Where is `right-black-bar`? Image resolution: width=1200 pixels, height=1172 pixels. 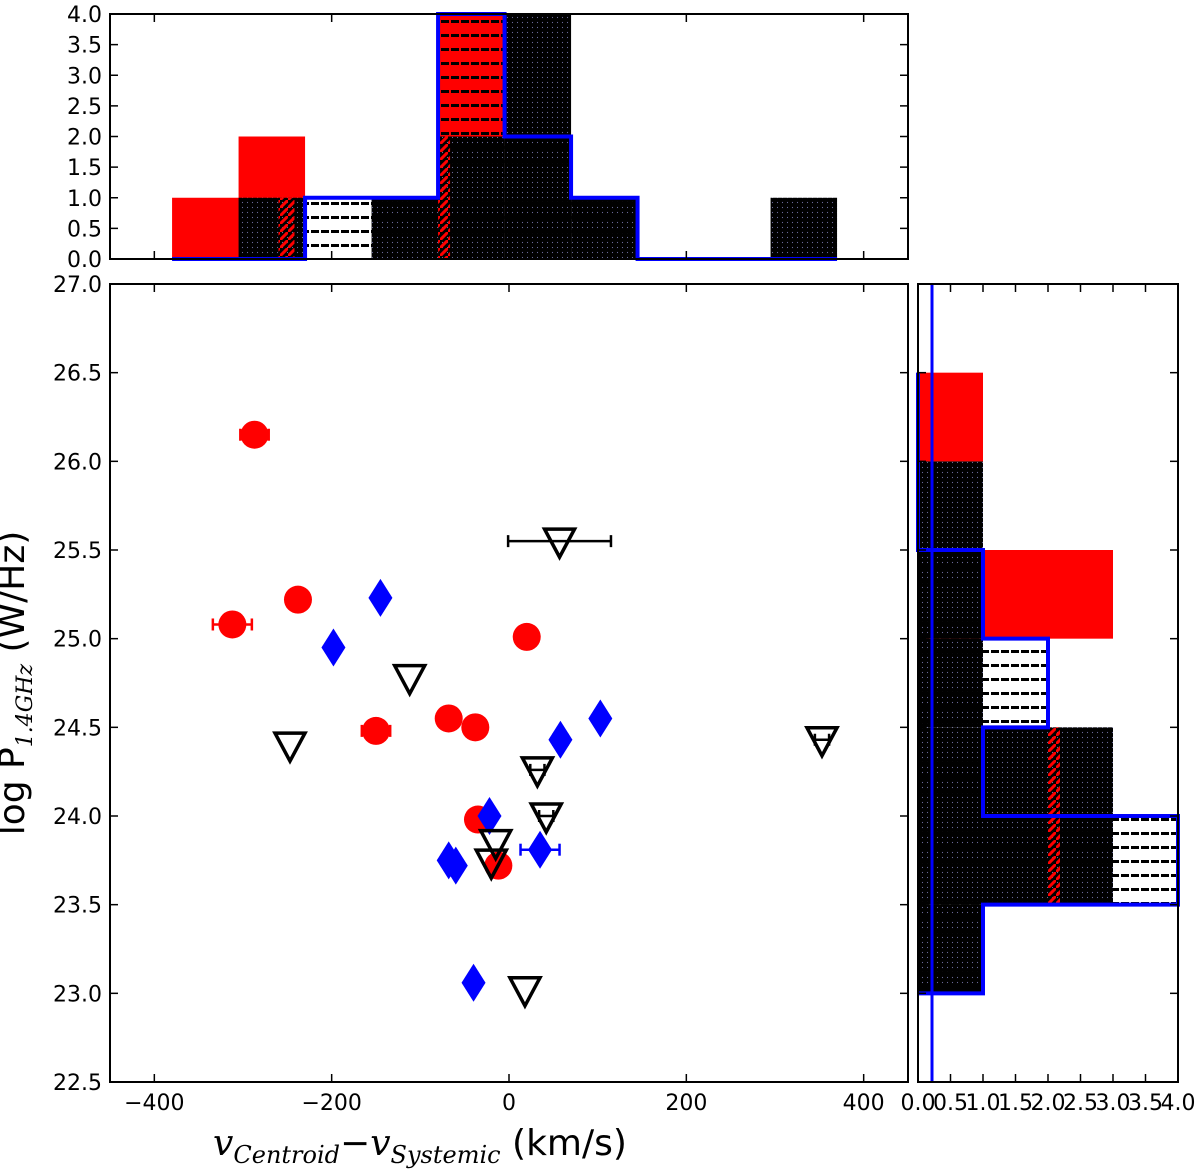 right-black-bar is located at coordinates (950, 505).